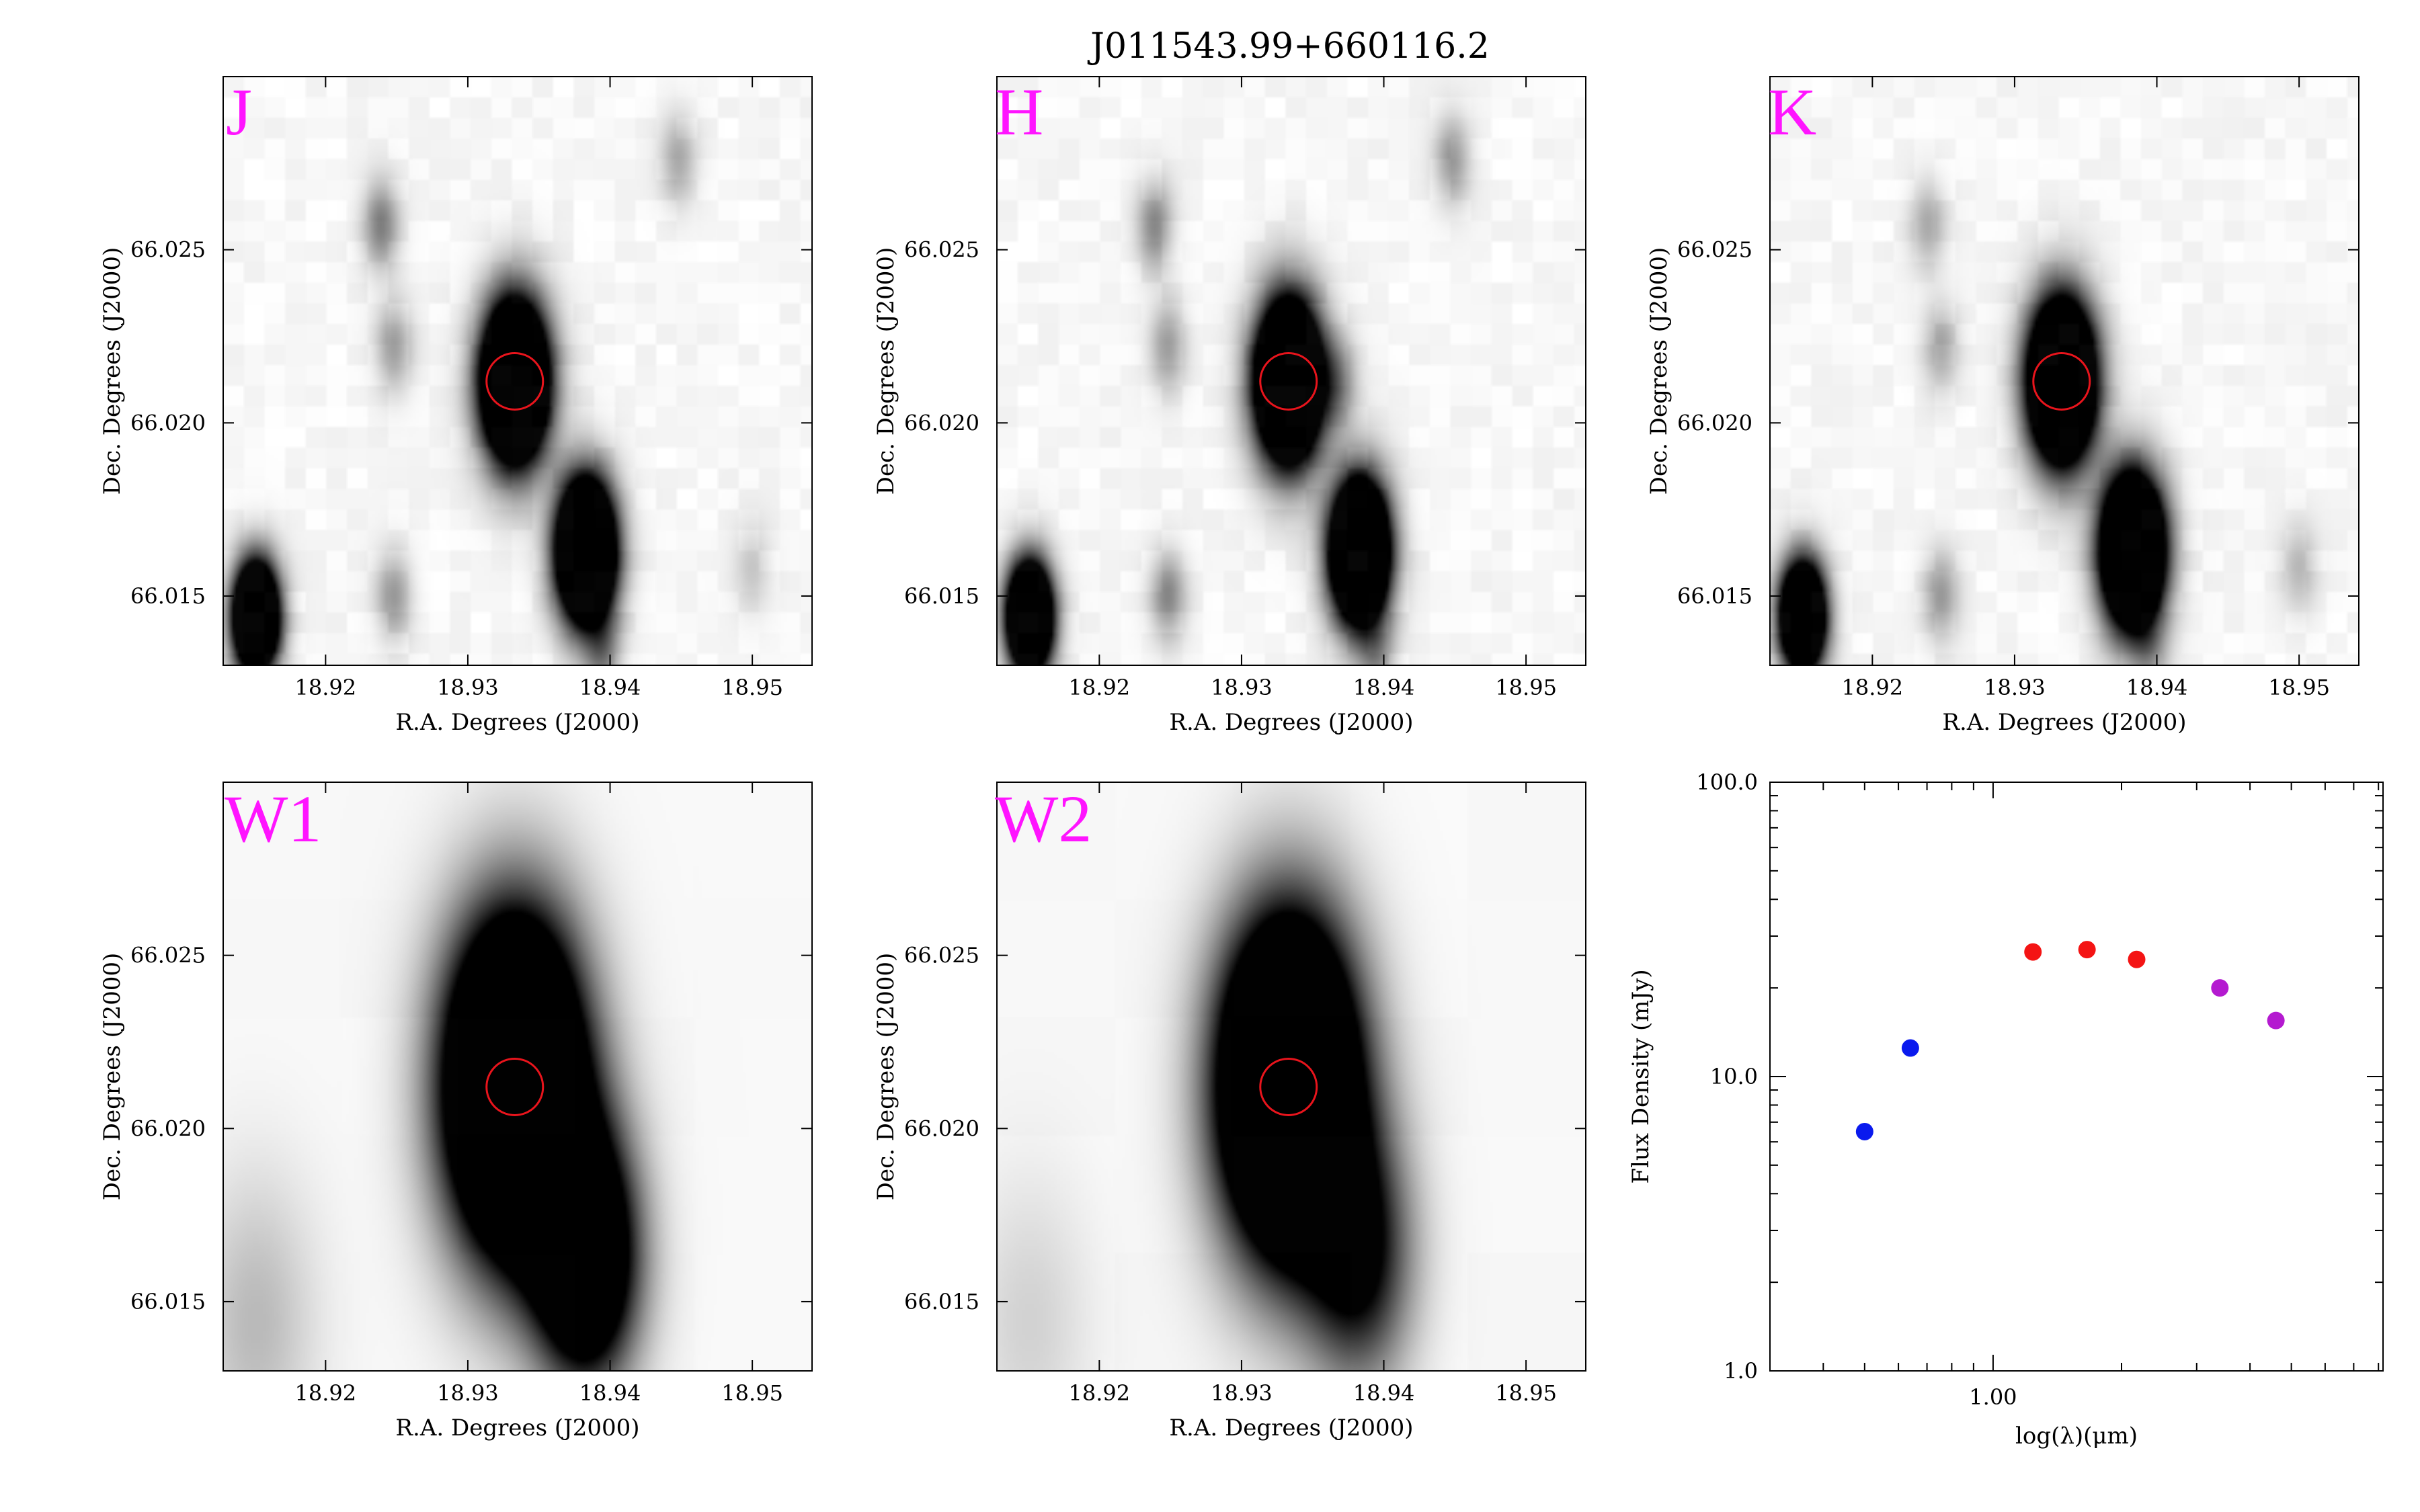 The width and height of the screenshot is (2420, 1512). I want to click on x-tick-labels: 1.00, so click(1993, 1397).